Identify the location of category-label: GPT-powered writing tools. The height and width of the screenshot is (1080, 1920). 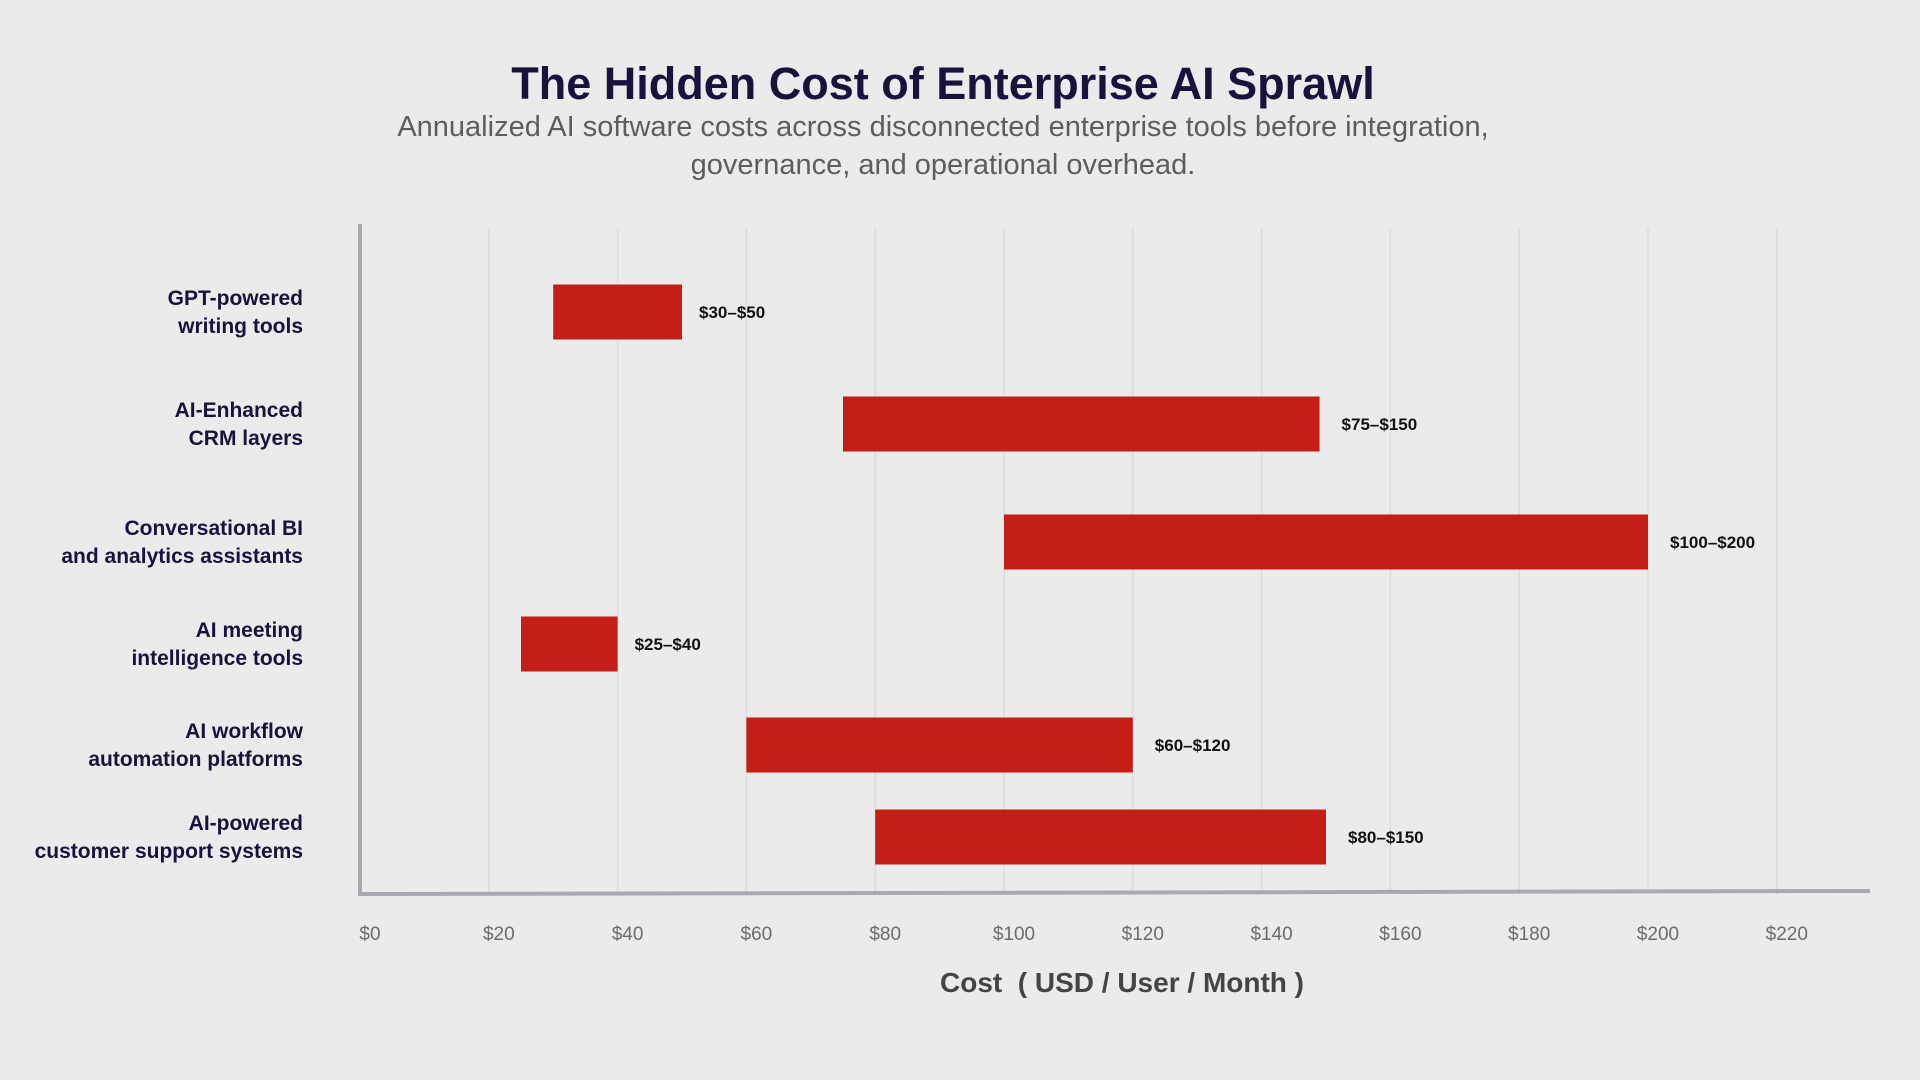
(235, 312).